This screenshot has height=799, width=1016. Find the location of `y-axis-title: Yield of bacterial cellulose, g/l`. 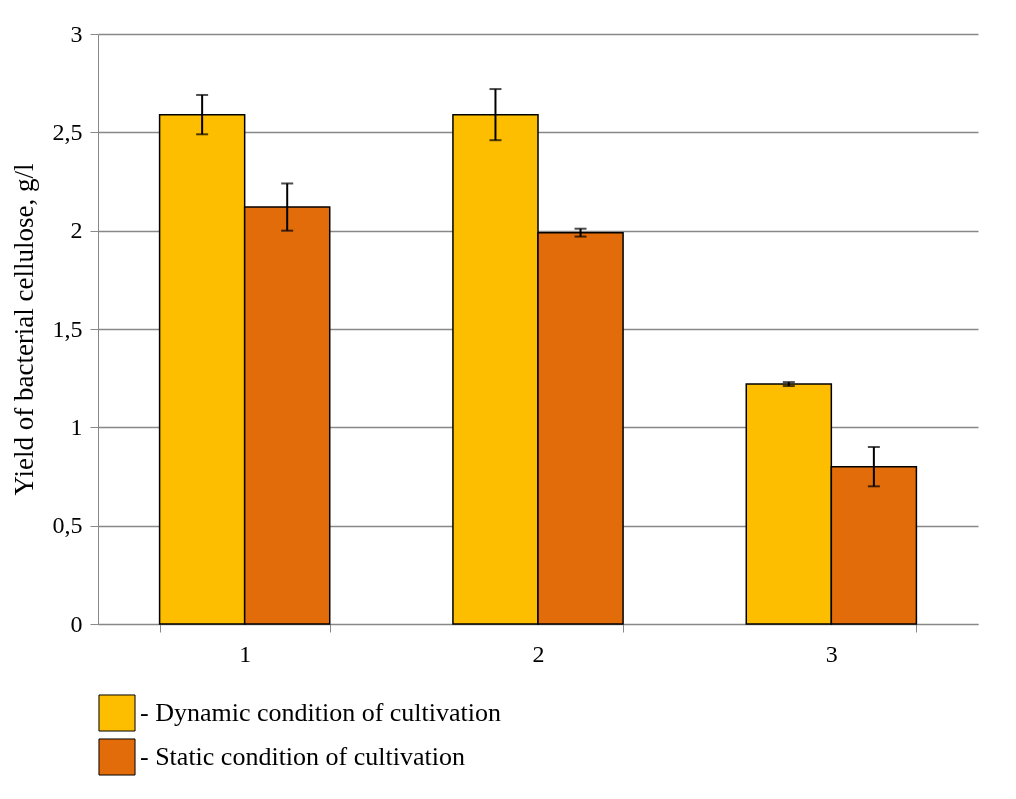

y-axis-title: Yield of bacterial cellulose, g/l is located at coordinates (23, 329).